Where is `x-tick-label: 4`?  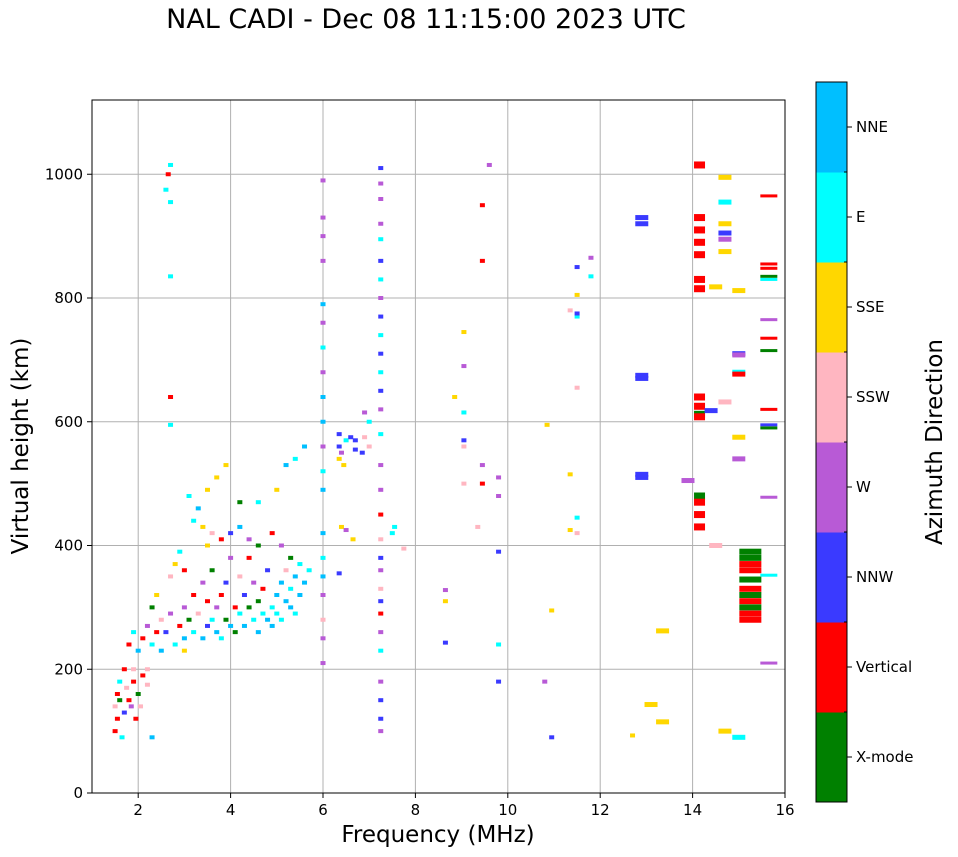 x-tick-label: 4 is located at coordinates (231, 810).